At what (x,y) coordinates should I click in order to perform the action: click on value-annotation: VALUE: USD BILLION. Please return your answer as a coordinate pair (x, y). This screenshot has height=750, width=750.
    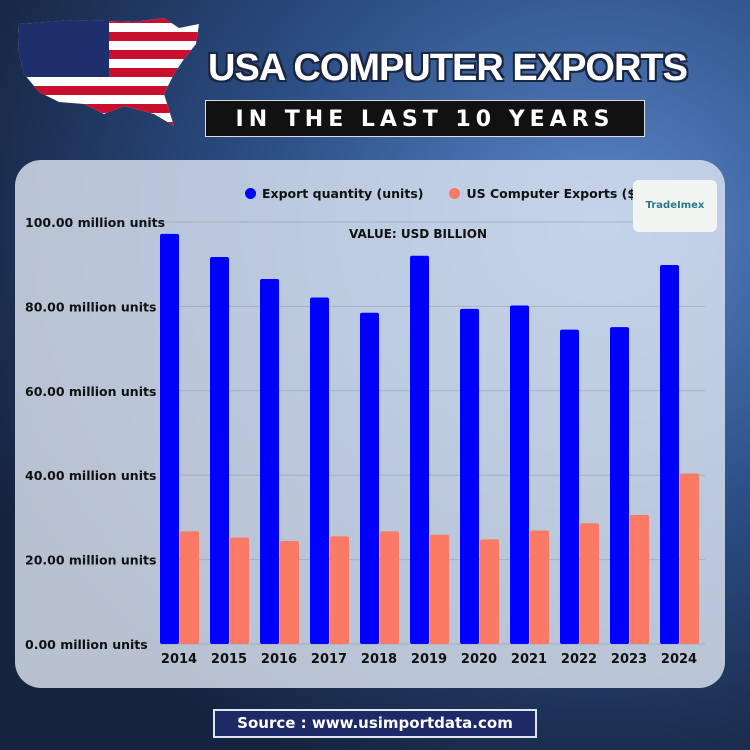
    Looking at the image, I should click on (418, 234).